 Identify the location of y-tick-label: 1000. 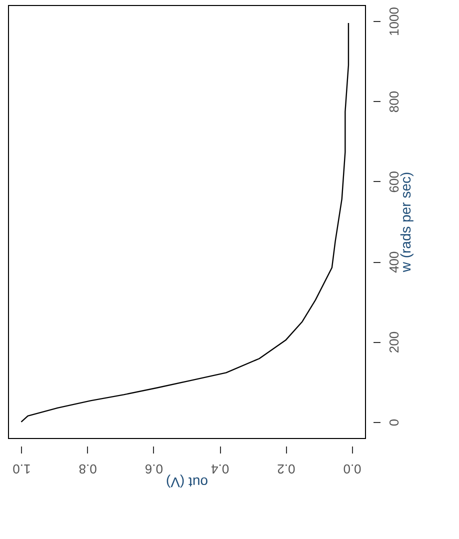
(394, 21).